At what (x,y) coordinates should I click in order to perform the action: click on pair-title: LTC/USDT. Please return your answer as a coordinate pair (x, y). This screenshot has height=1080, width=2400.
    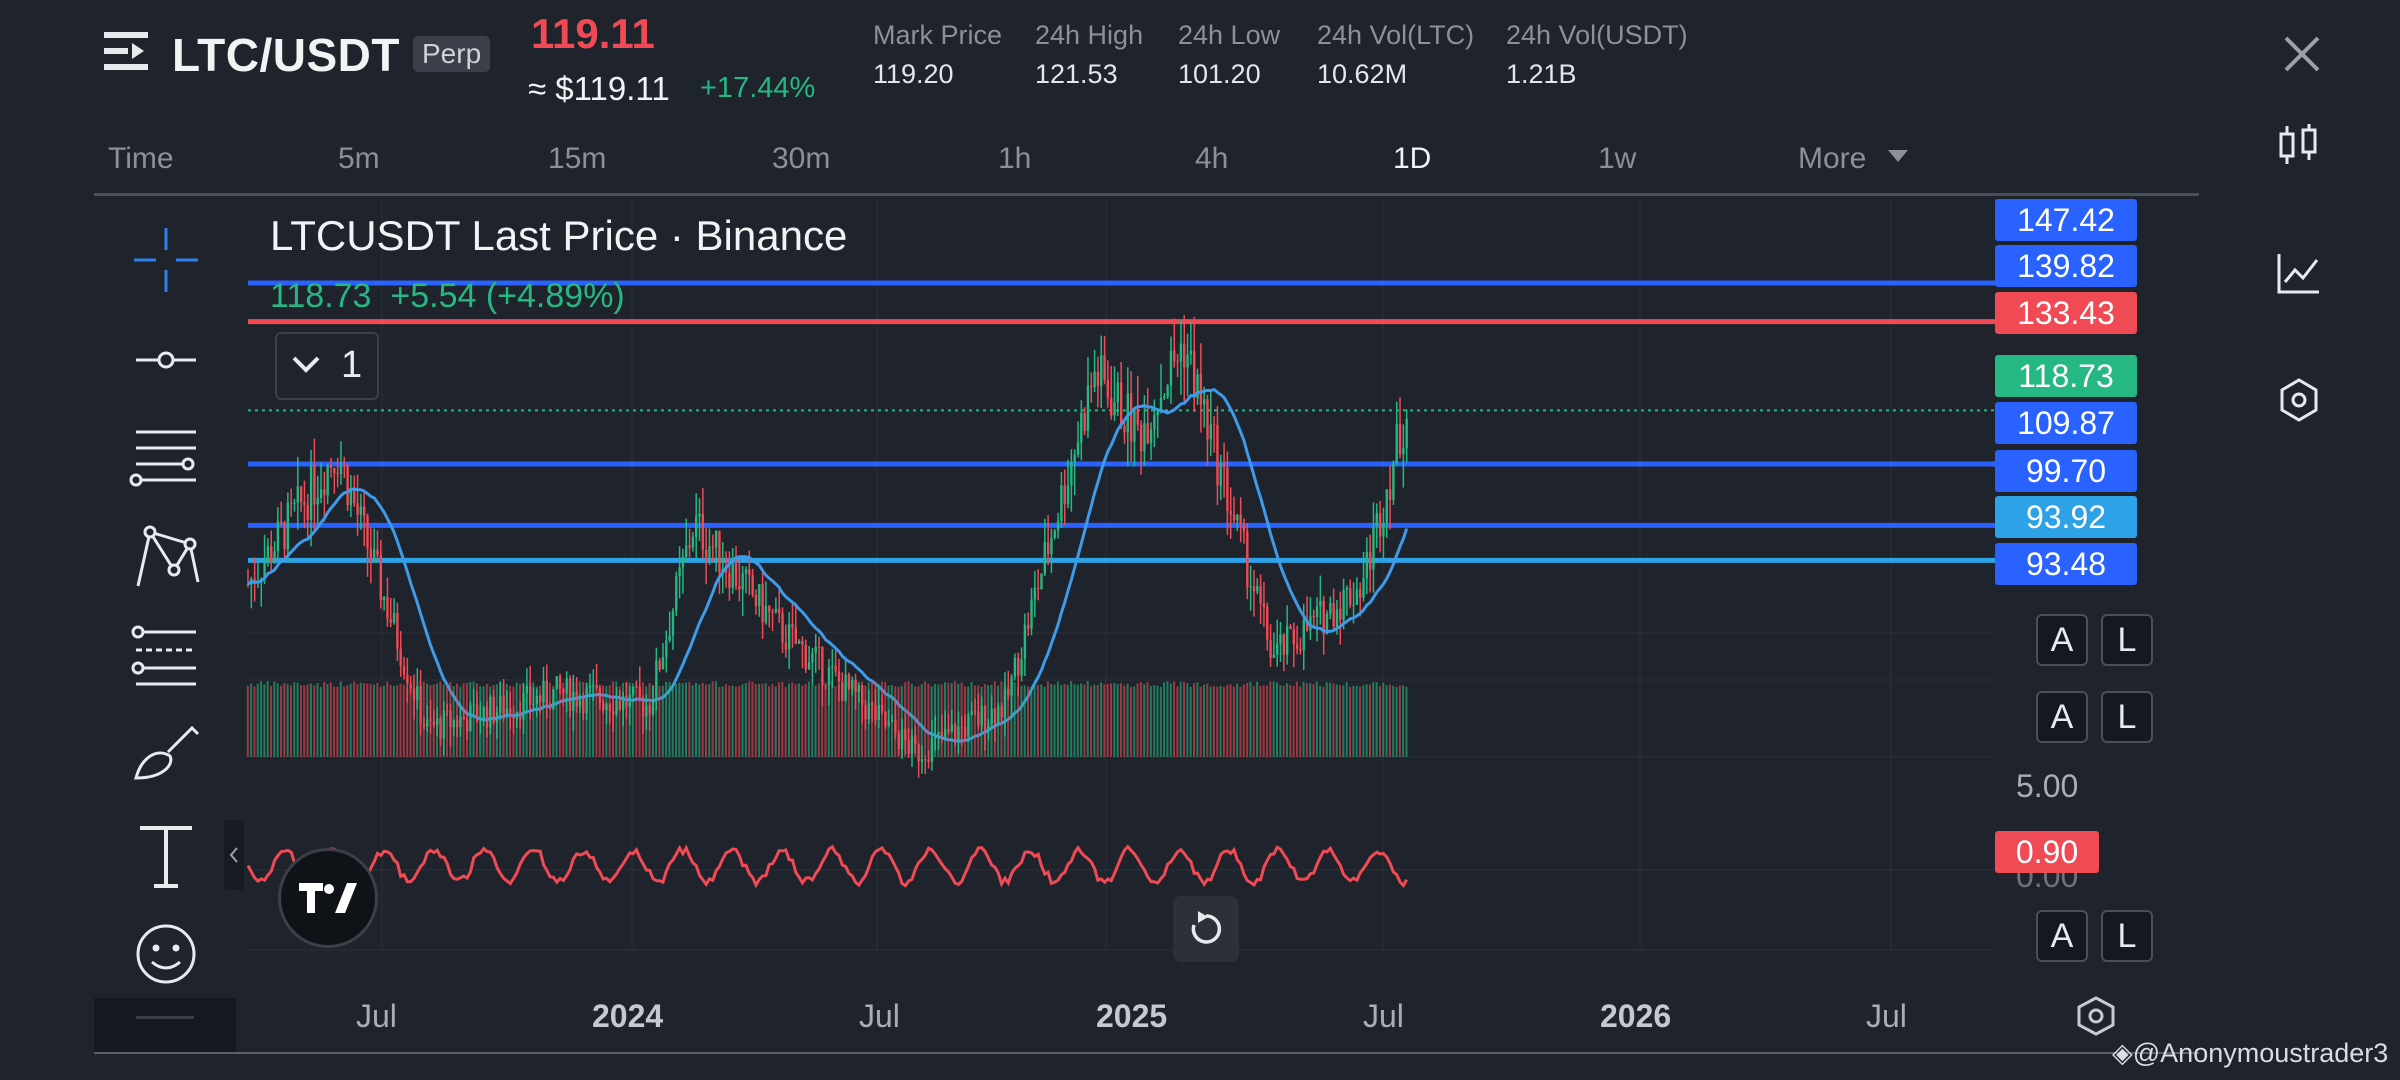
    Looking at the image, I should click on (286, 55).